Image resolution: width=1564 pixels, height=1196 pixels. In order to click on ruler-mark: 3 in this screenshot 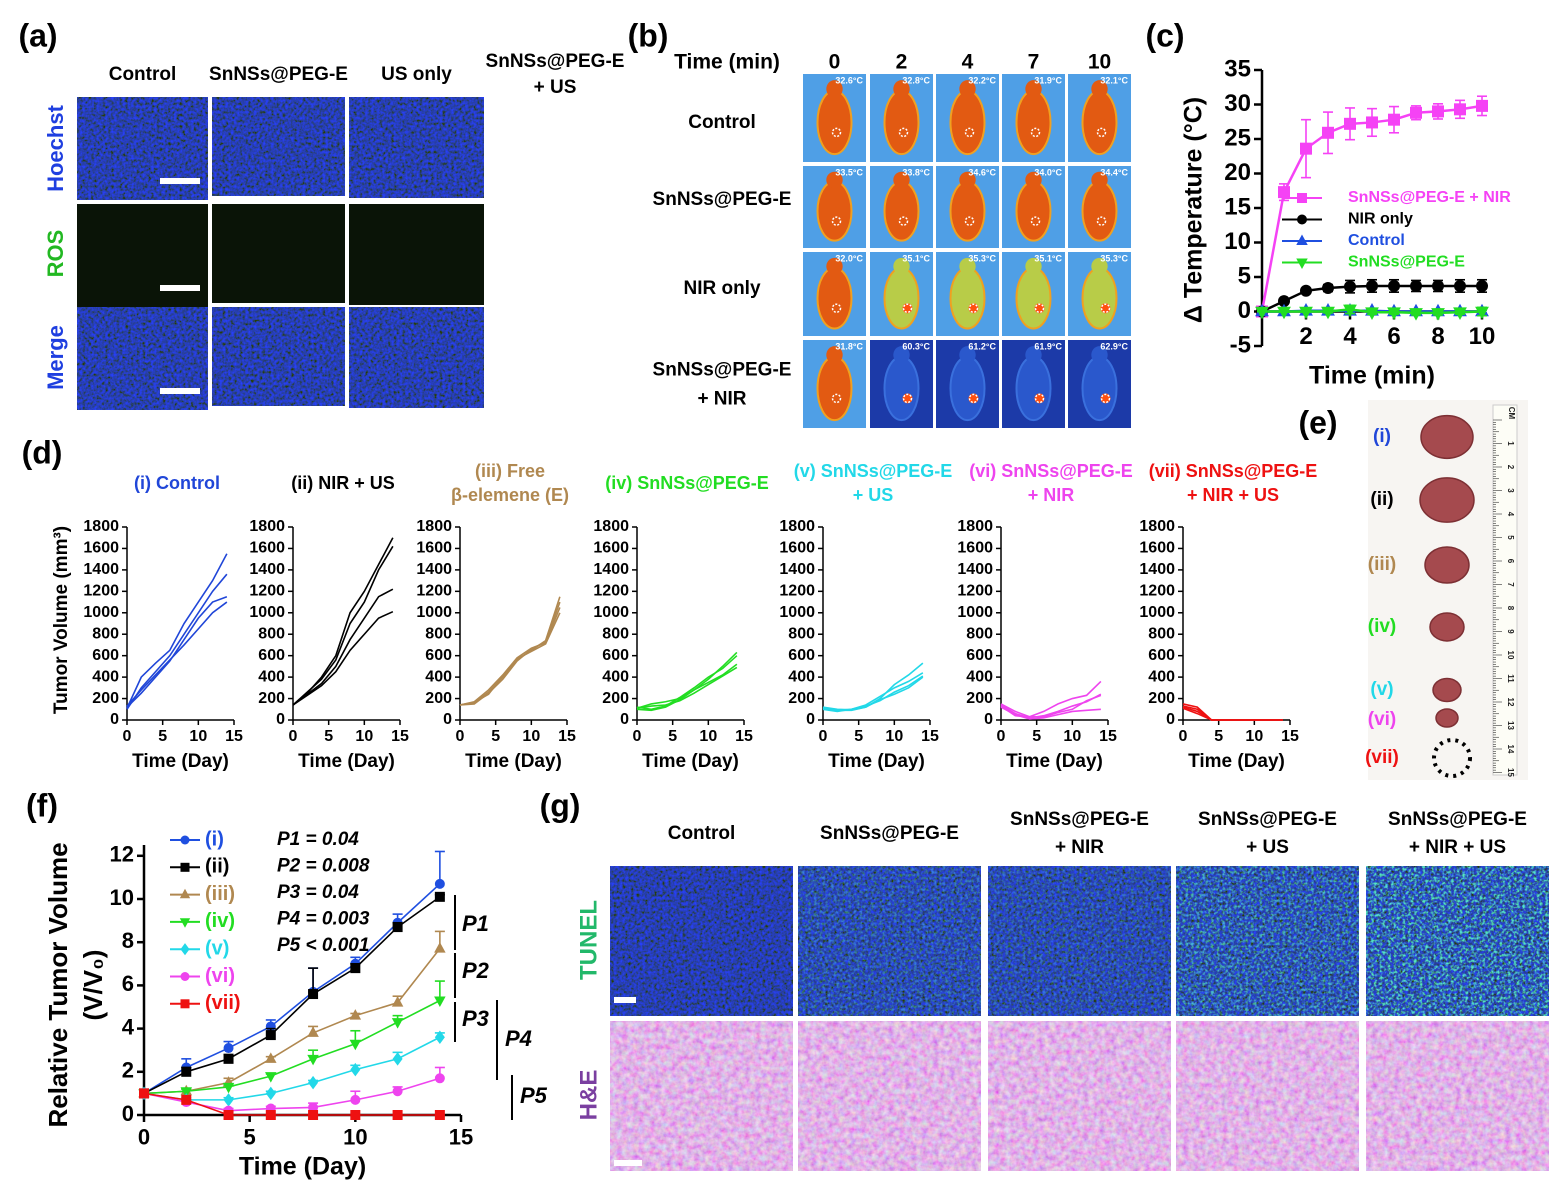, I will do `click(1510, 490)`.